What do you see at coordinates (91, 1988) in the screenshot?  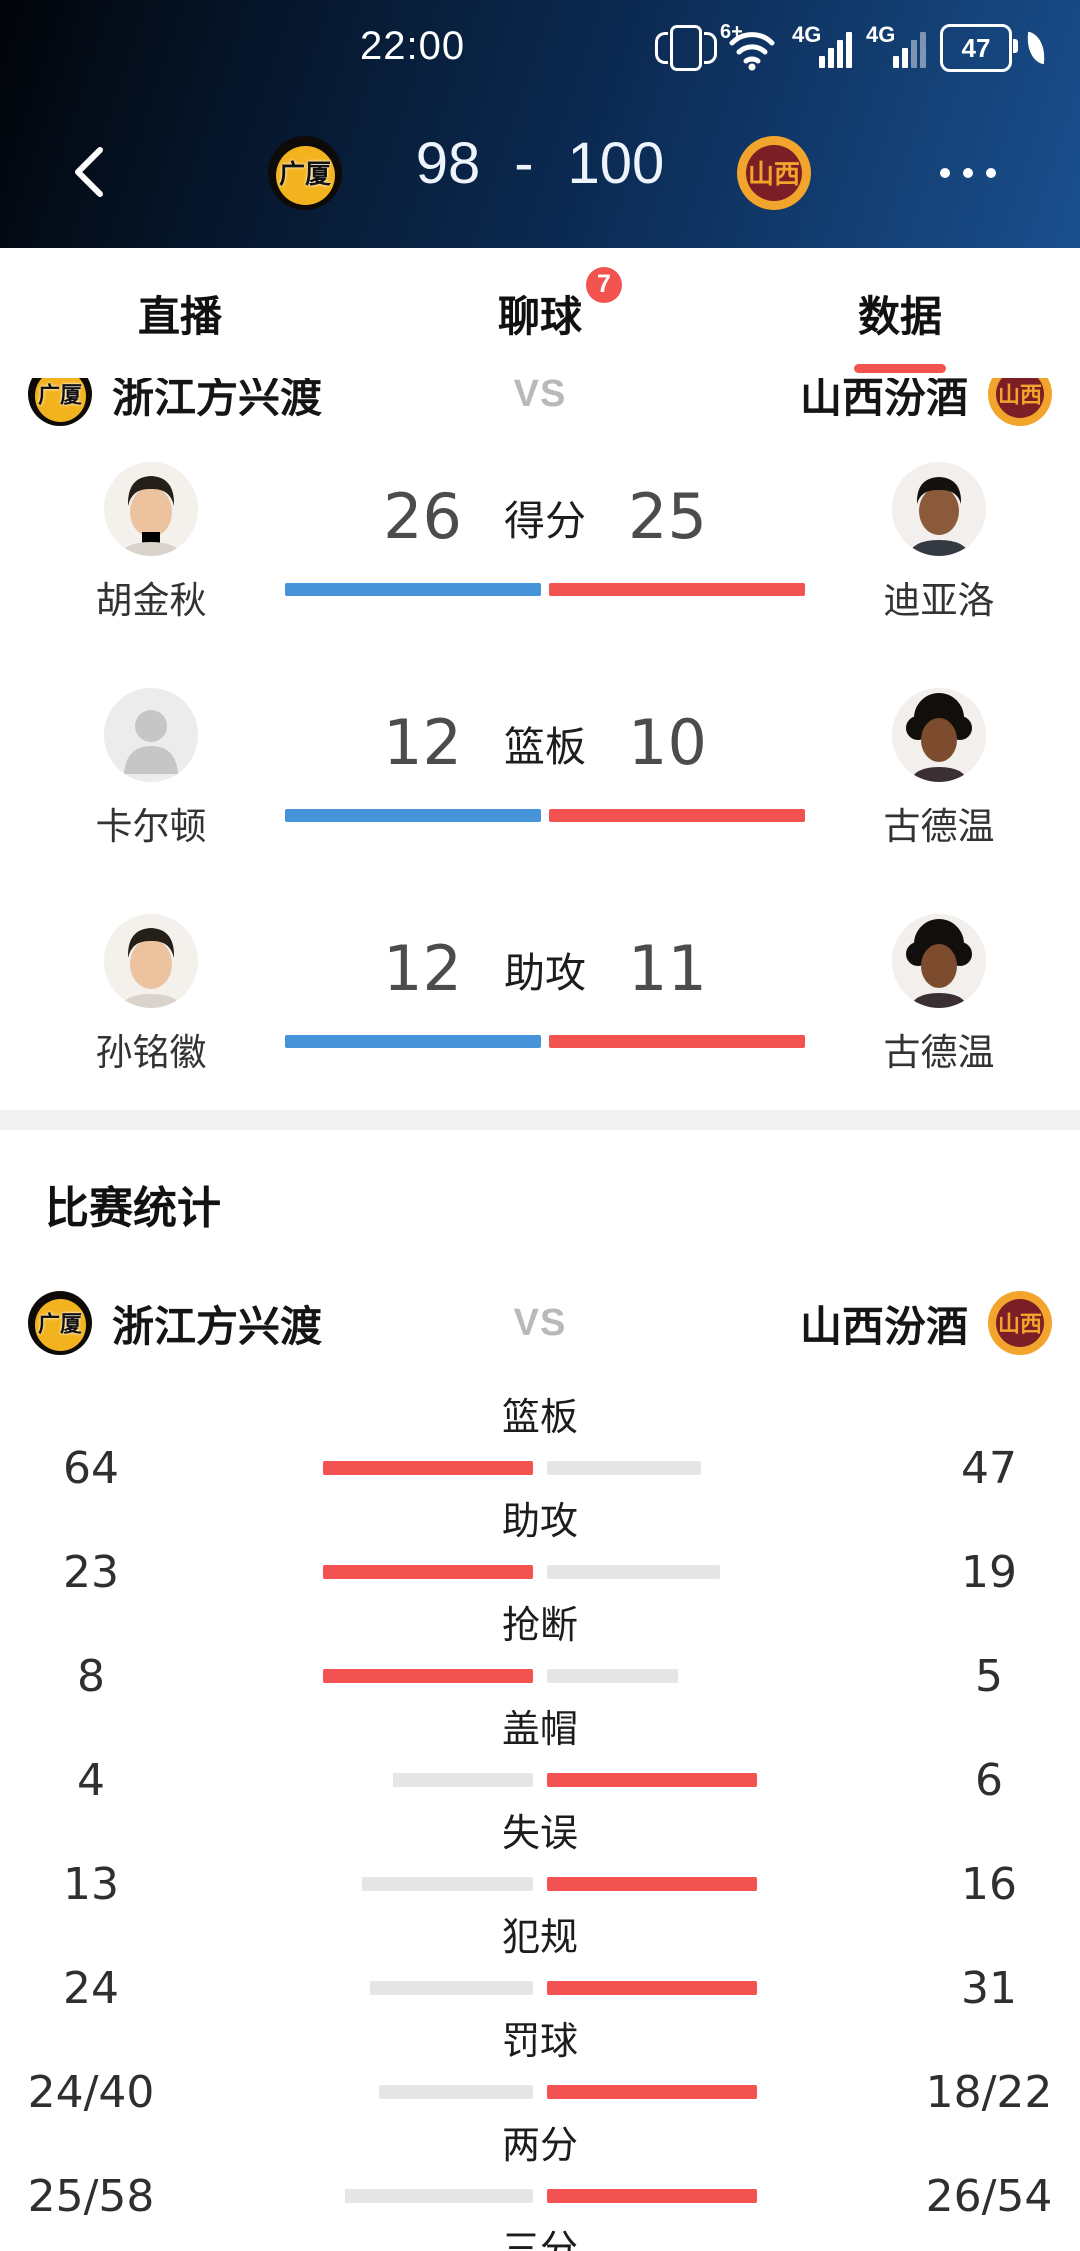 I see `home-stat-value: 24` at bounding box center [91, 1988].